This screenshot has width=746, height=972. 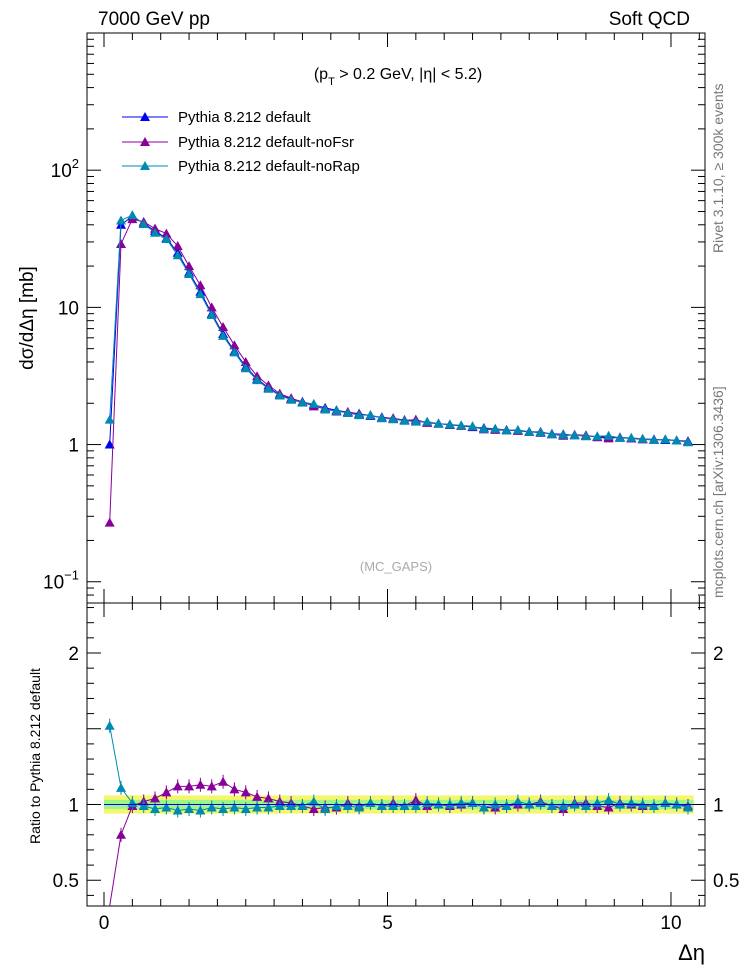 I want to click on ratio-ylabel: Ratio to Pythia 8.212 default, so click(x=35, y=756).